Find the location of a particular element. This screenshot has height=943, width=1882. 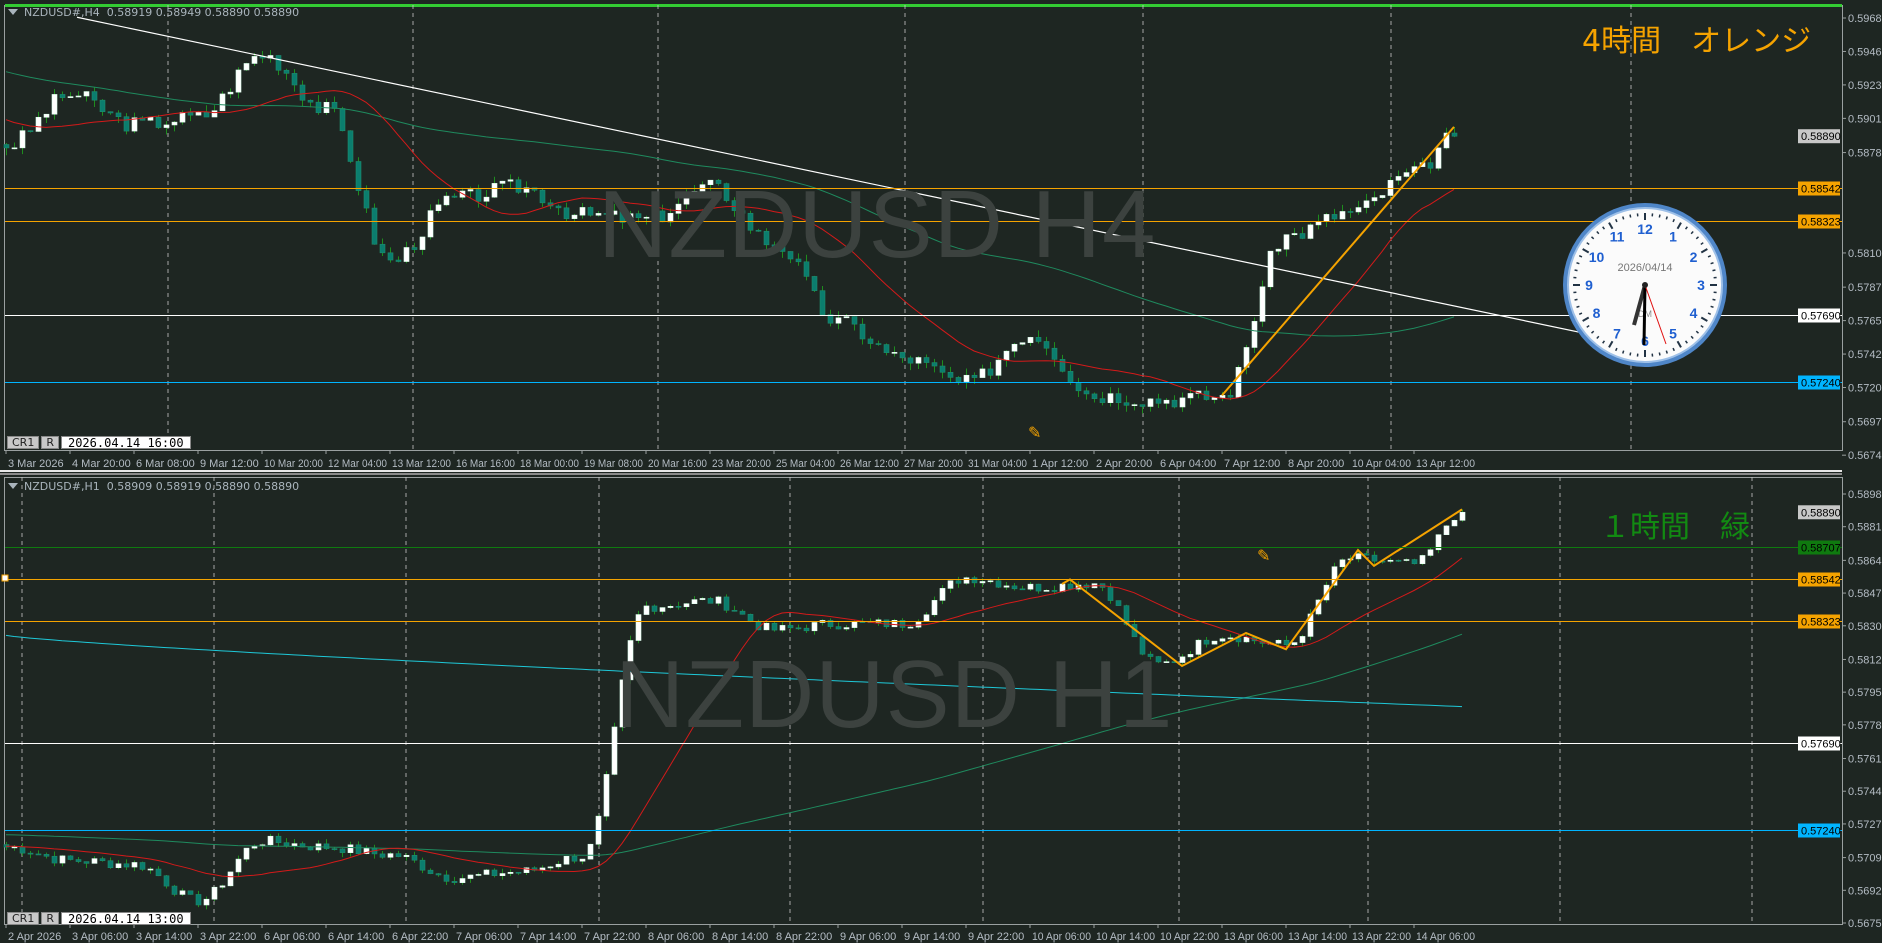

x-tick-label: 18 Mar 00:00 is located at coordinates (549, 464).